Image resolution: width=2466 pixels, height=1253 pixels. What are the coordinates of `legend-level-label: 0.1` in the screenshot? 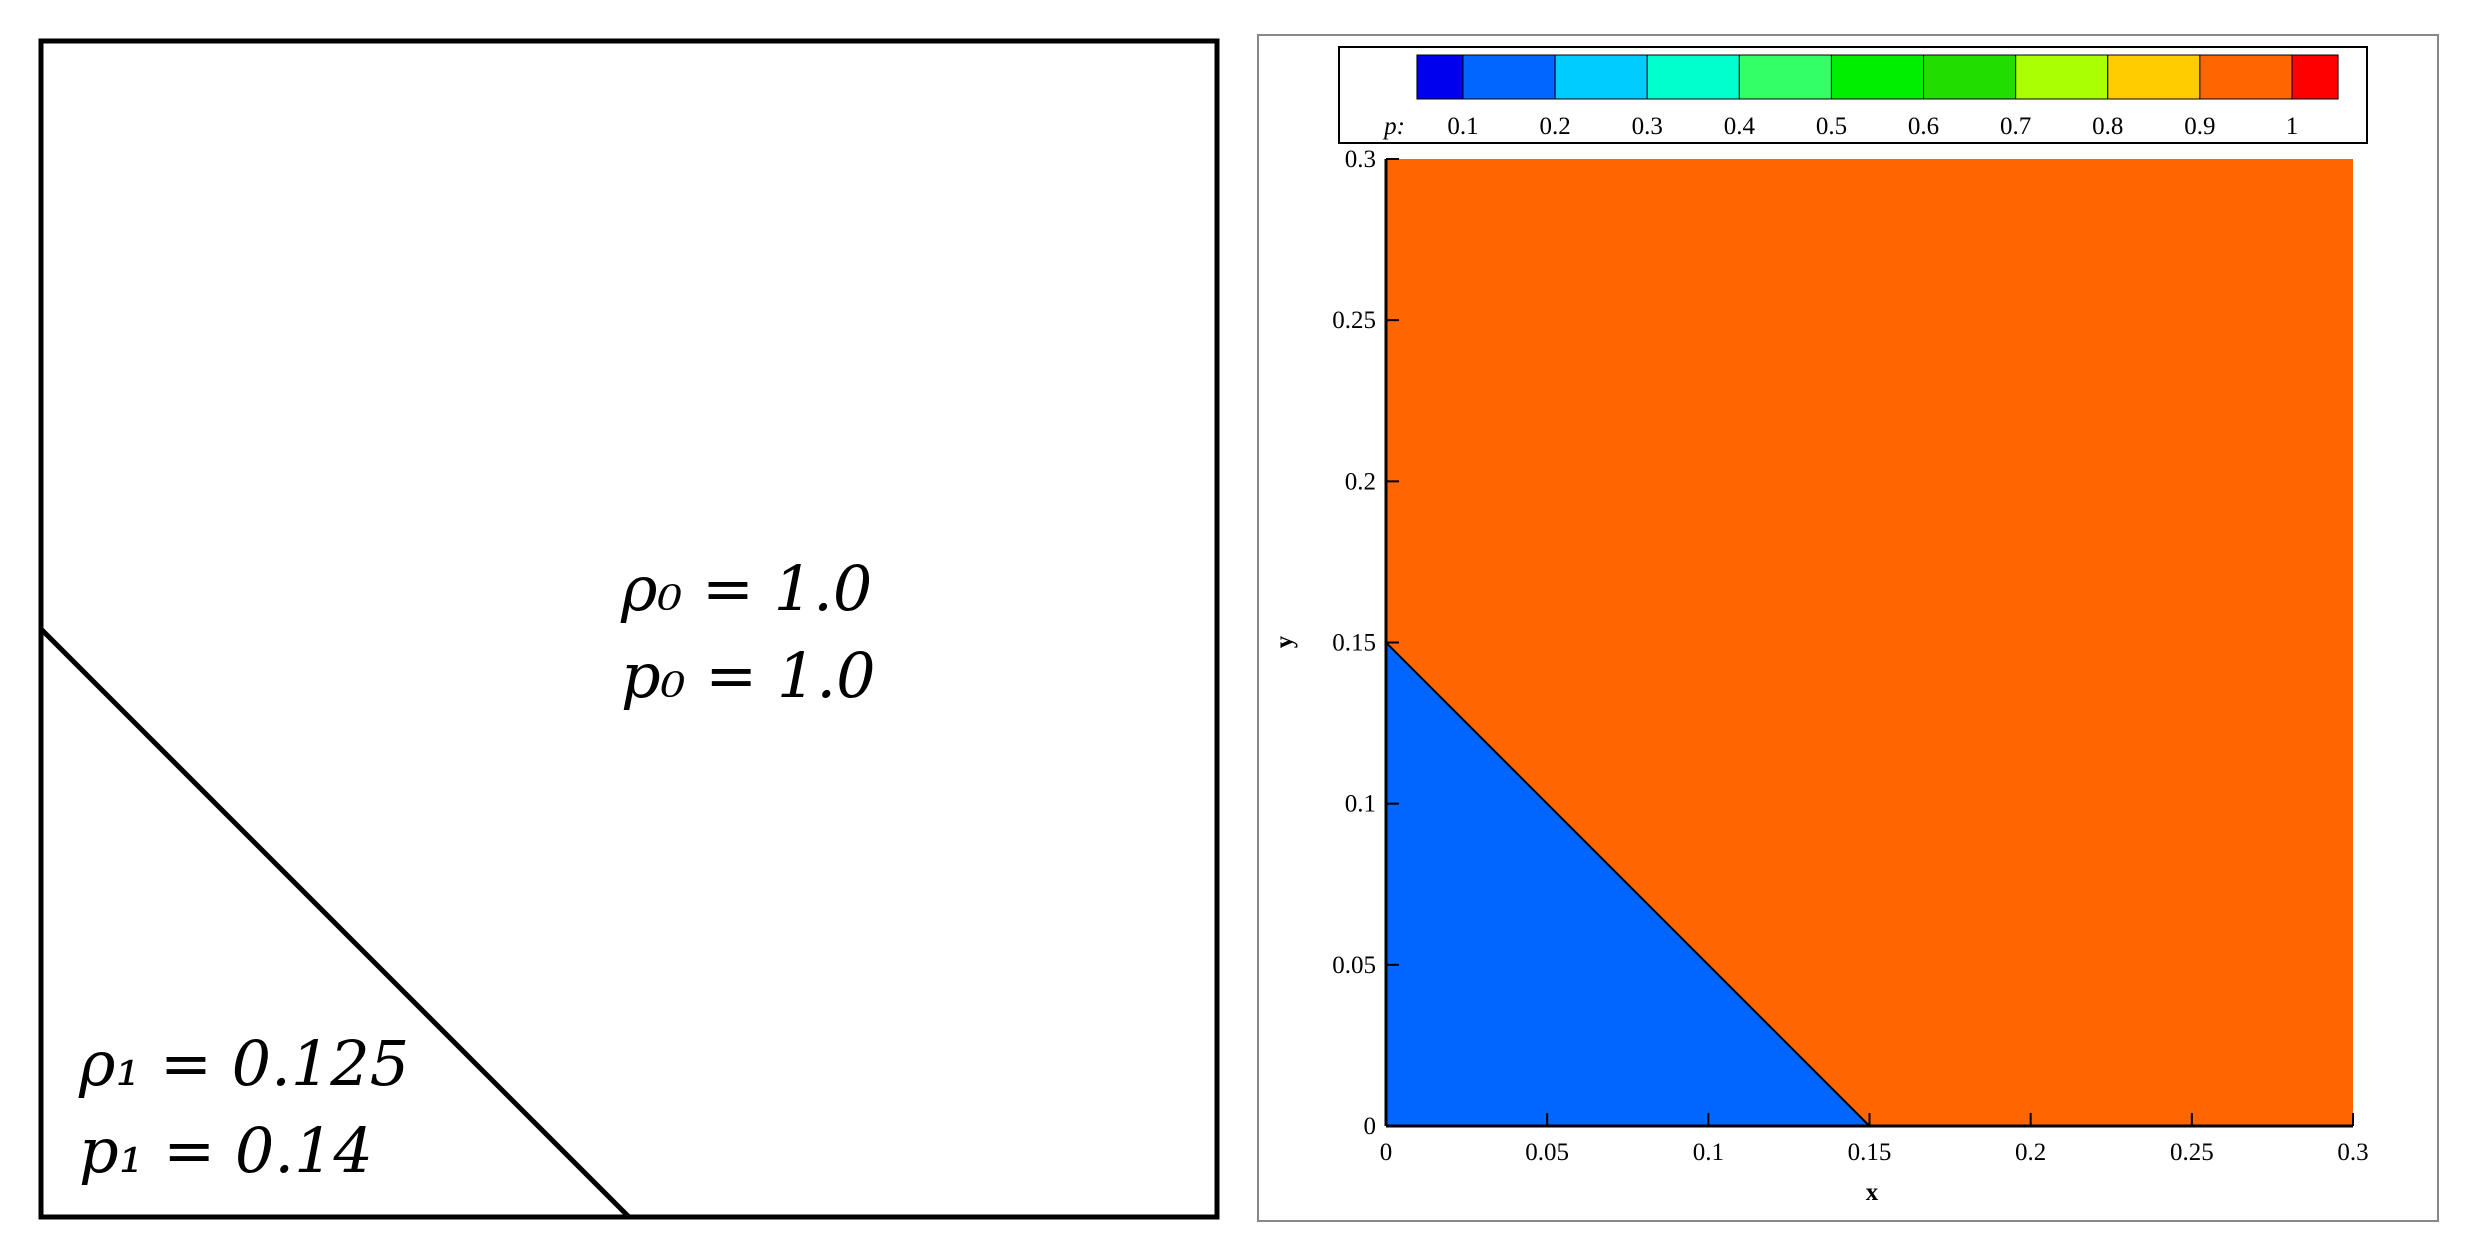 It's located at (1462, 126).